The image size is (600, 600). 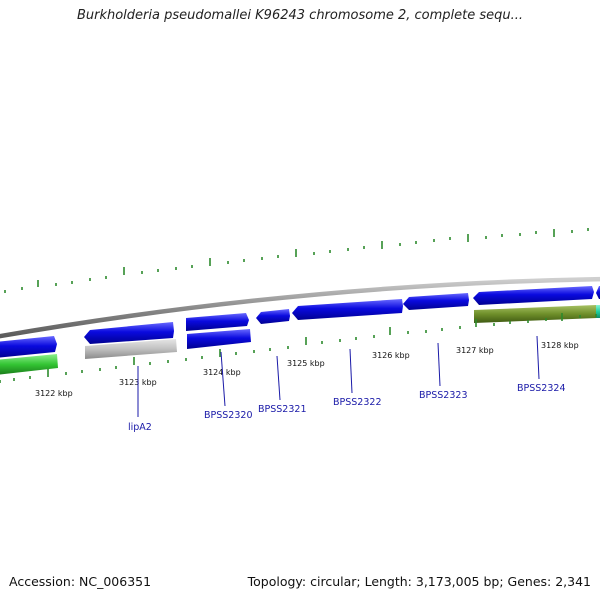 I want to click on gene-leader-lines, so click(x=338, y=376).